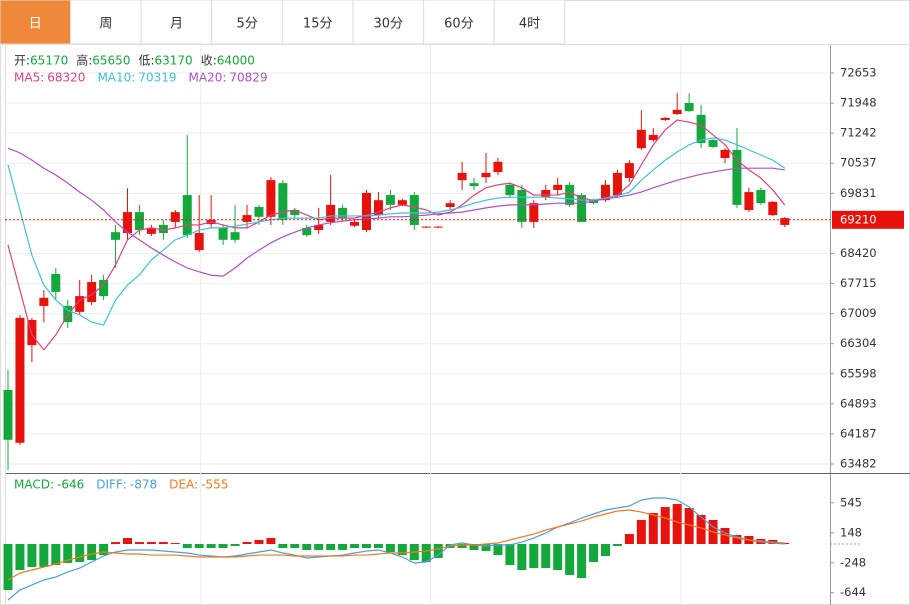 The width and height of the screenshot is (910, 605). What do you see at coordinates (853, 592) in the screenshot?
I see `y-tick-label: -644` at bounding box center [853, 592].